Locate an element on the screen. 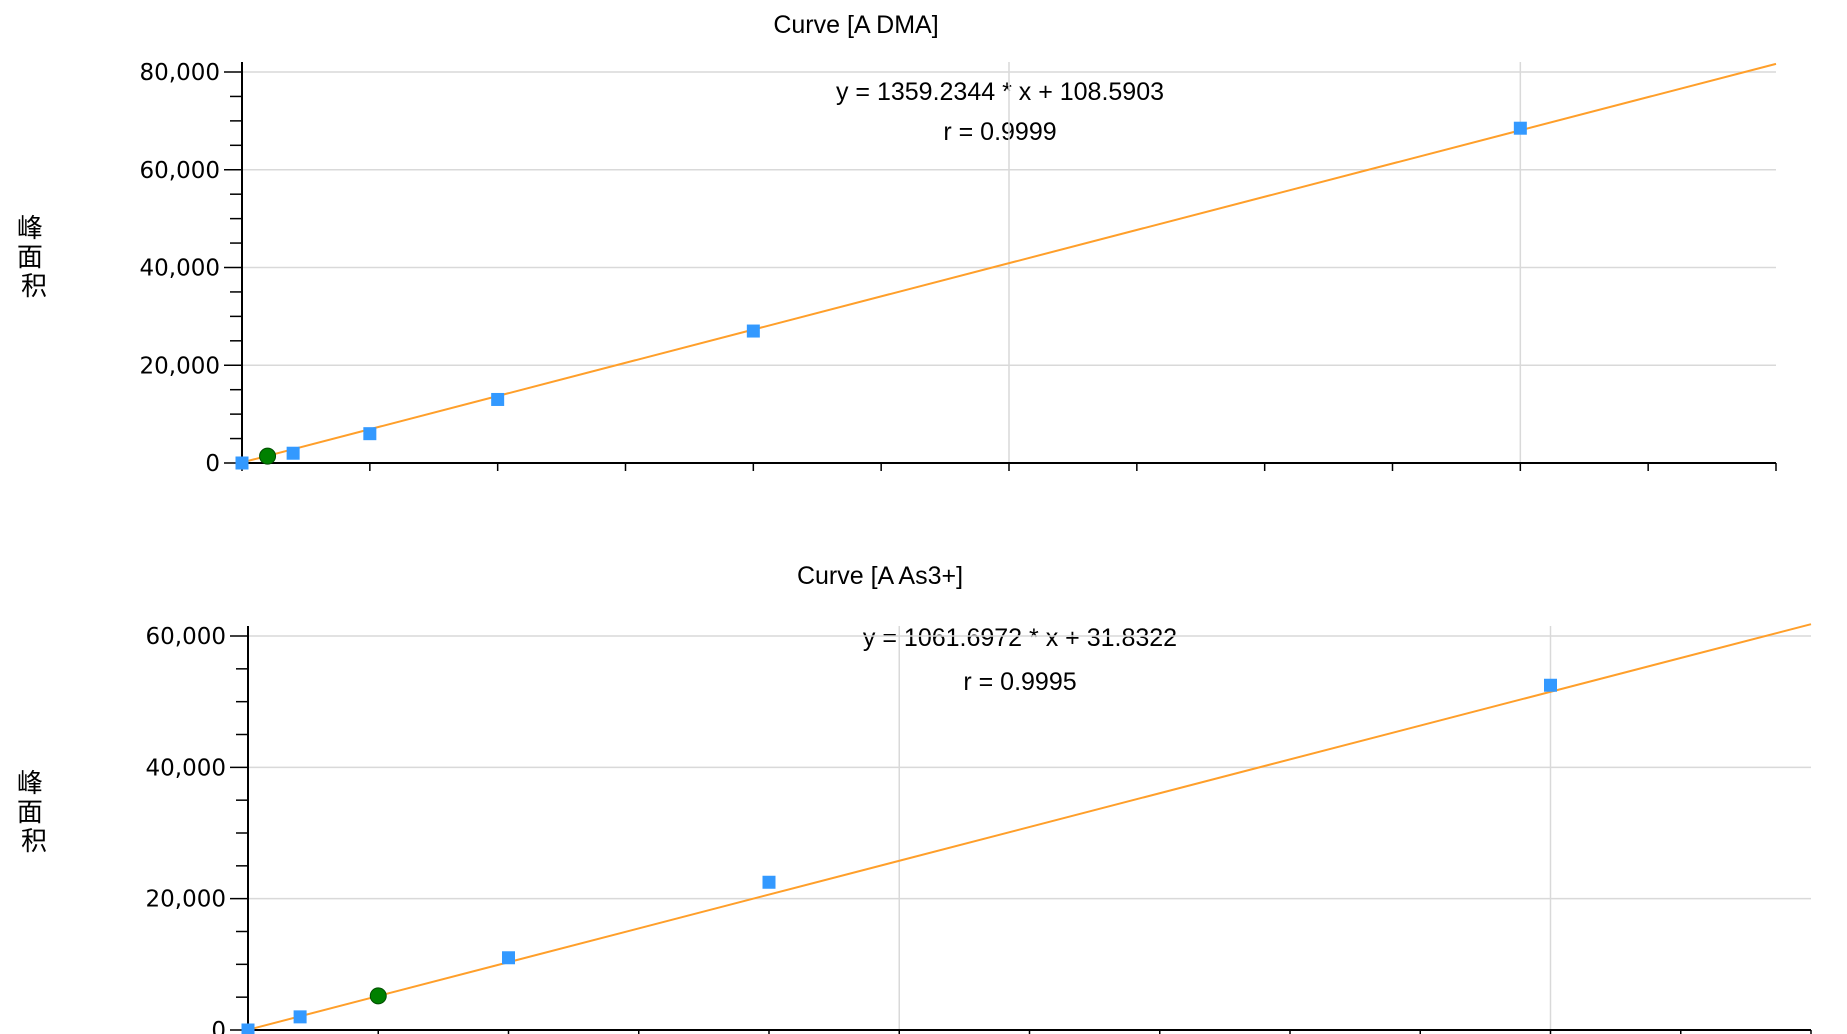  fit-equation: y = 1359.2344 * x + 108.5903 is located at coordinates (1000, 92).